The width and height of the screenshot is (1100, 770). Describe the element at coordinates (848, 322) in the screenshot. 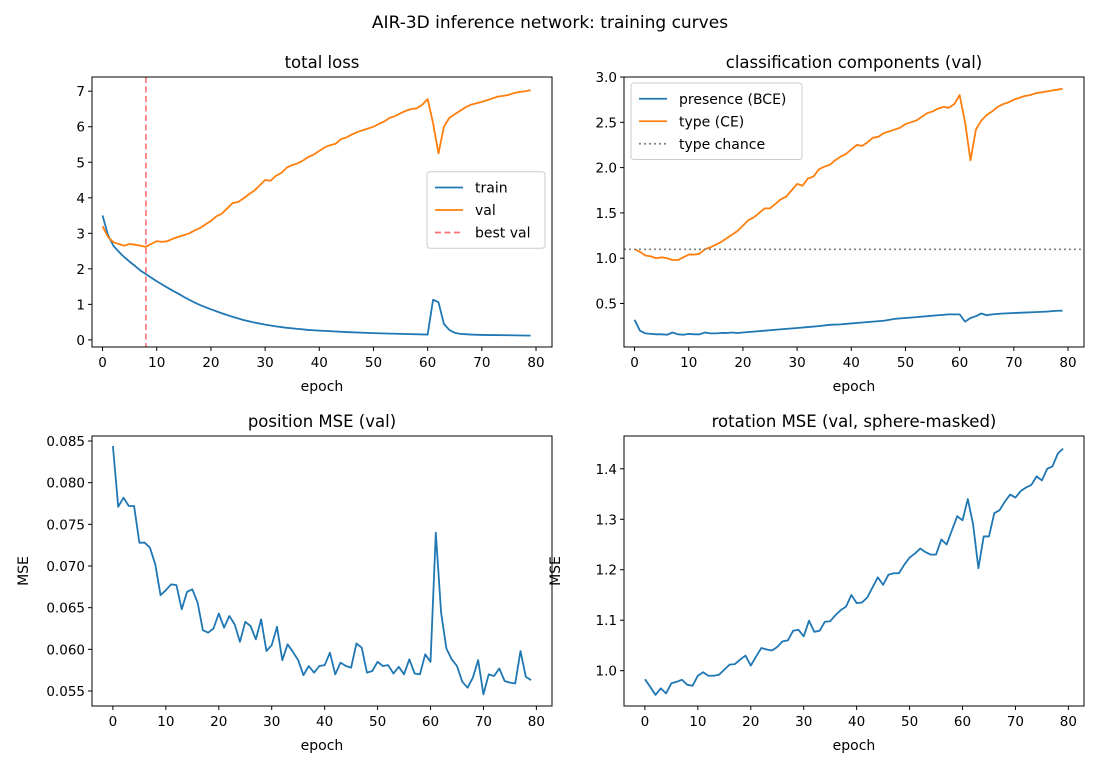

I see `series-presence-bce` at that location.